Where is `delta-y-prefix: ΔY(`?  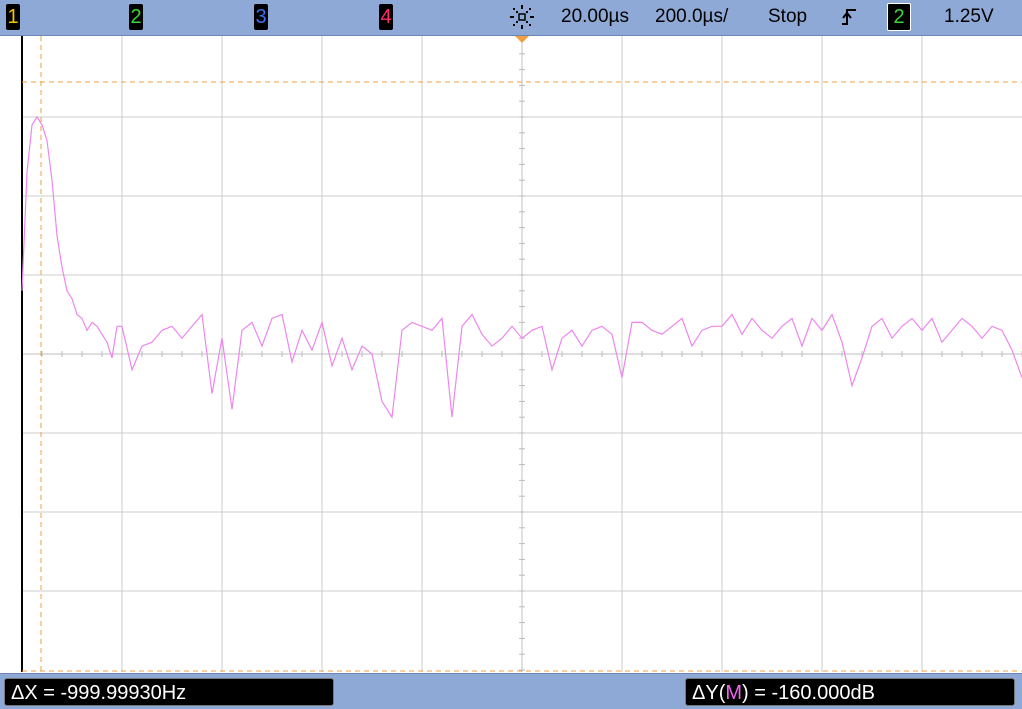
delta-y-prefix: ΔY( is located at coordinates (709, 693).